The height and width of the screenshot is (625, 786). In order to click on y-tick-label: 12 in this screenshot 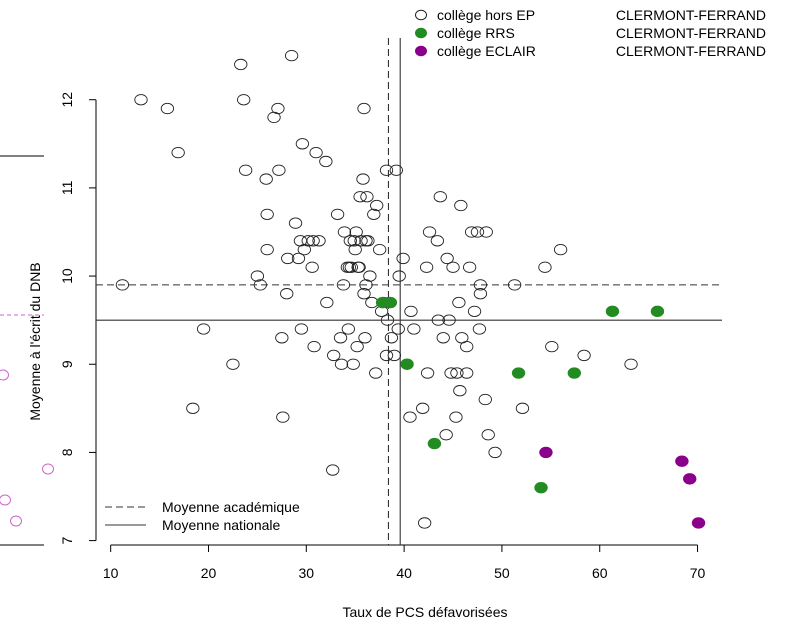, I will do `click(67, 100)`.